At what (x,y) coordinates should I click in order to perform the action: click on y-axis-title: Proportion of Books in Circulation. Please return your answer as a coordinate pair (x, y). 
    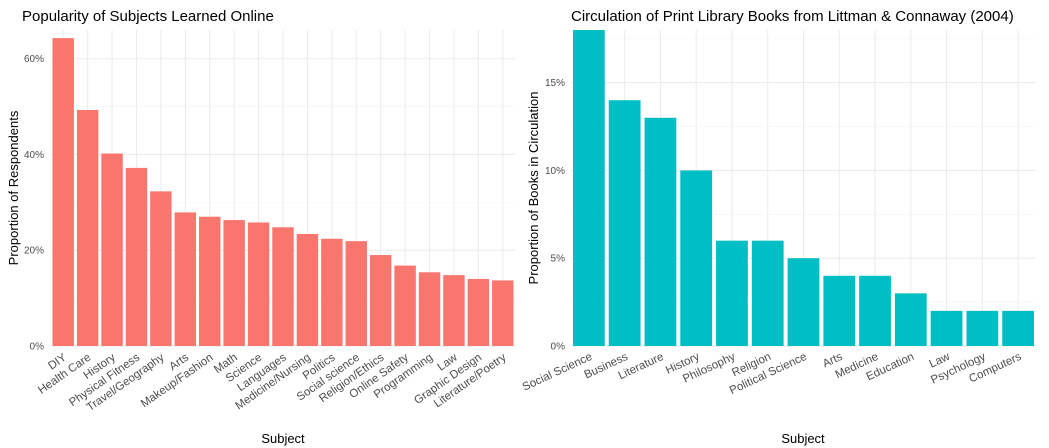
    Looking at the image, I should click on (533, 188).